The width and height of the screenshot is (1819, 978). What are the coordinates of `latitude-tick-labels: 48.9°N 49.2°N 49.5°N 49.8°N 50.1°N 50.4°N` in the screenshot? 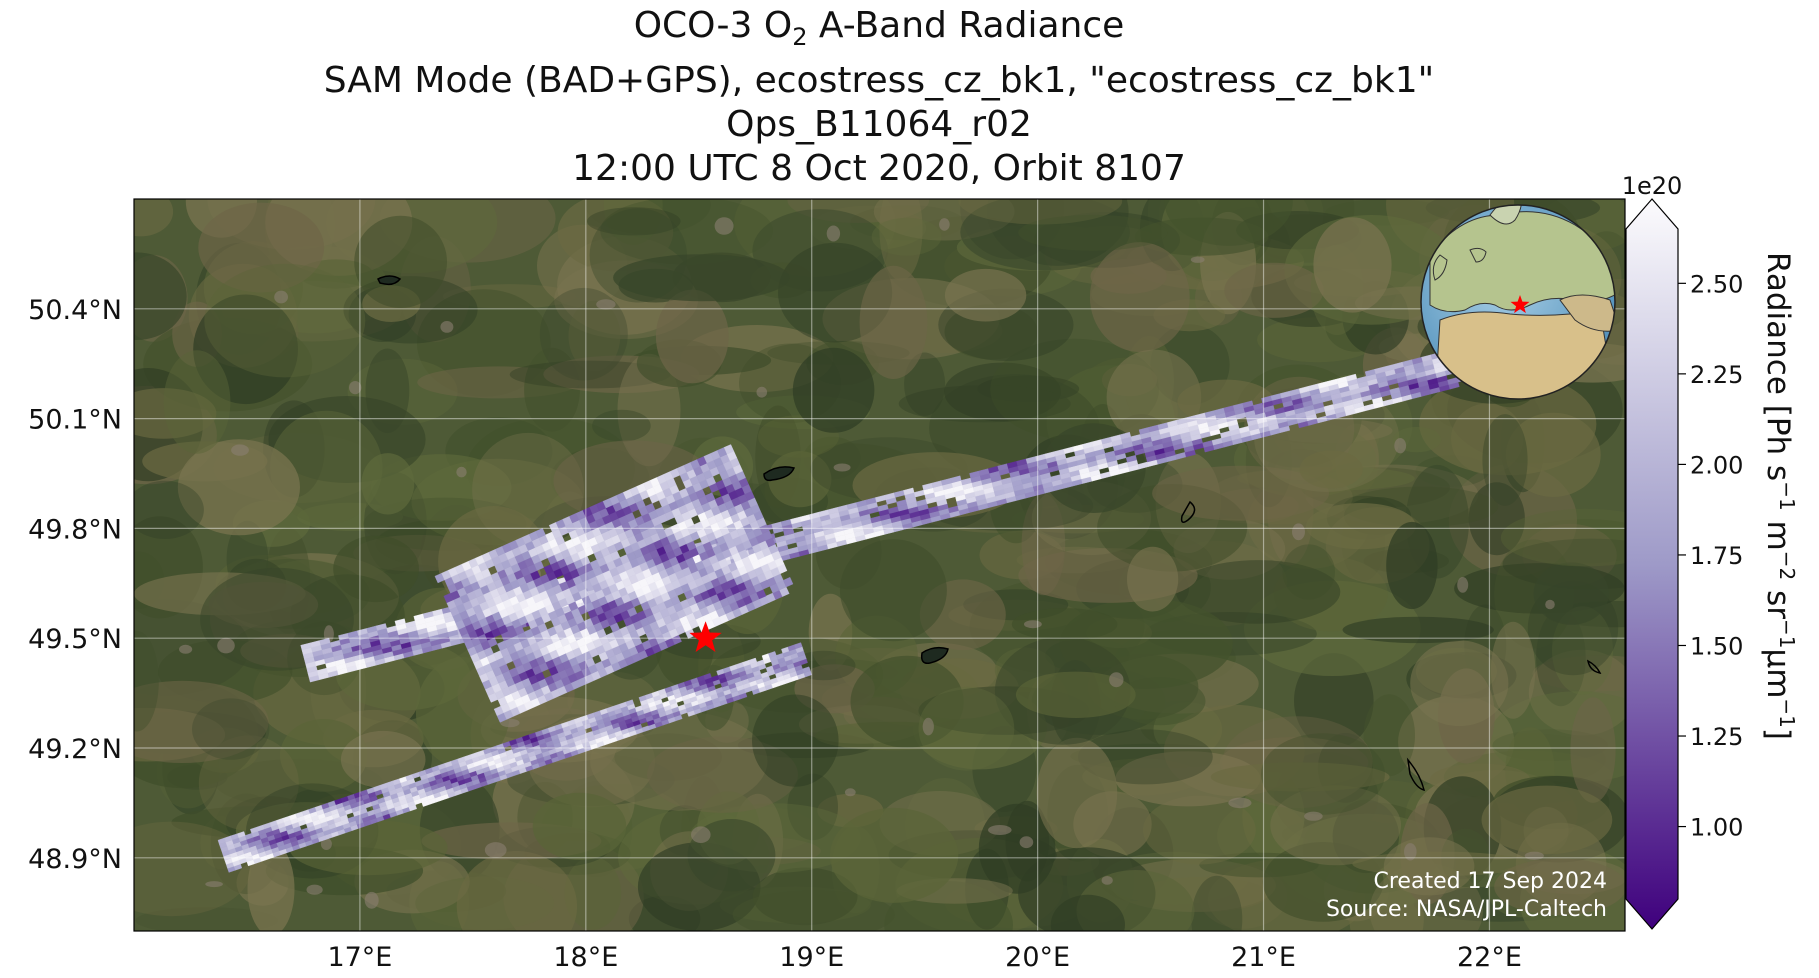 It's located at (75, 585).